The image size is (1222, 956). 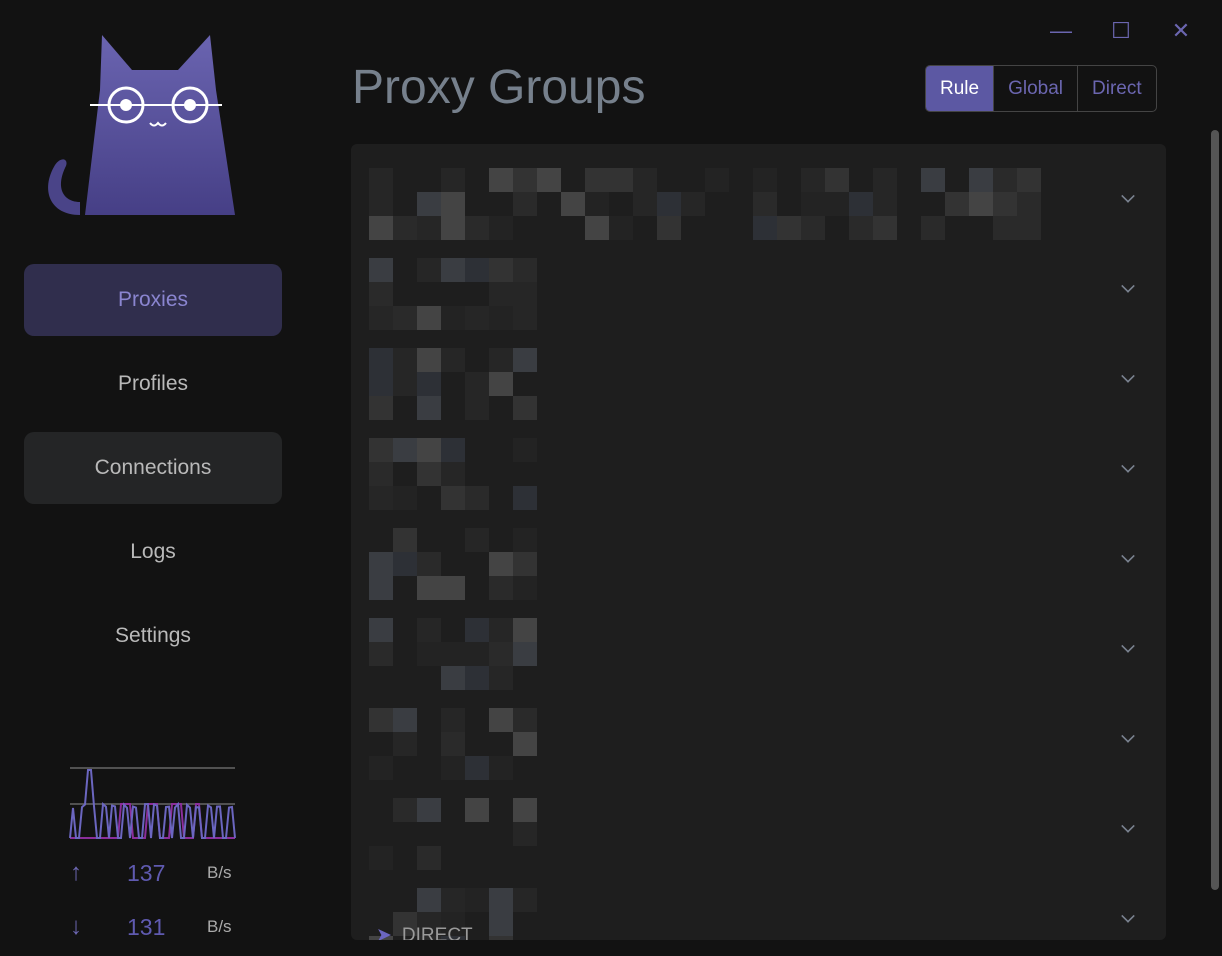 I want to click on mode-direct-button: Direct, so click(x=1116, y=88).